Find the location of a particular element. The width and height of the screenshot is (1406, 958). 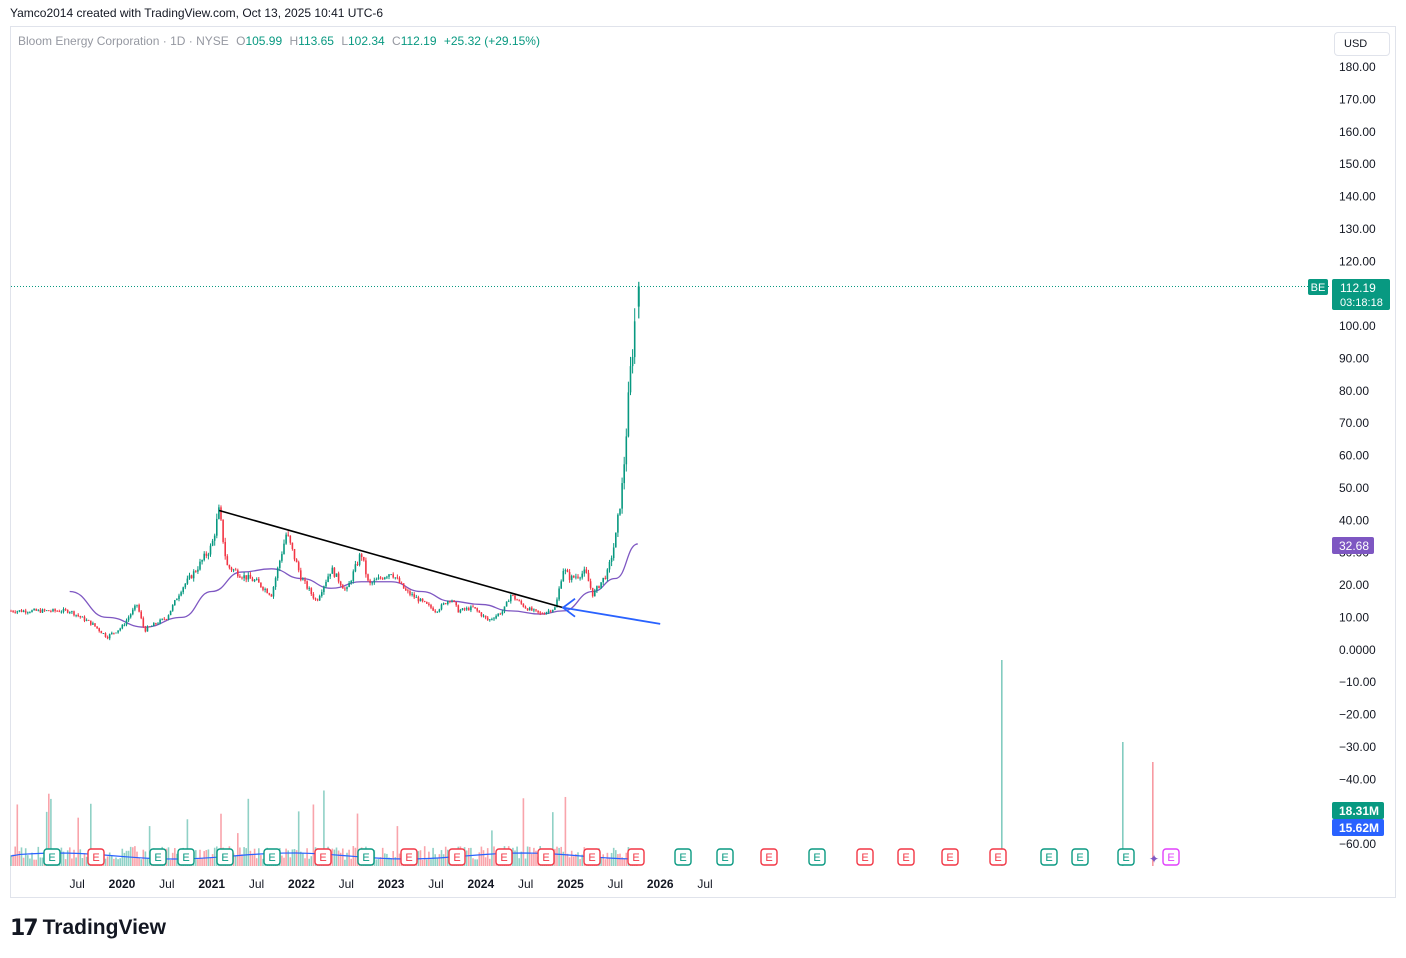

price-tick-label: 40.00 is located at coordinates (1354, 520).